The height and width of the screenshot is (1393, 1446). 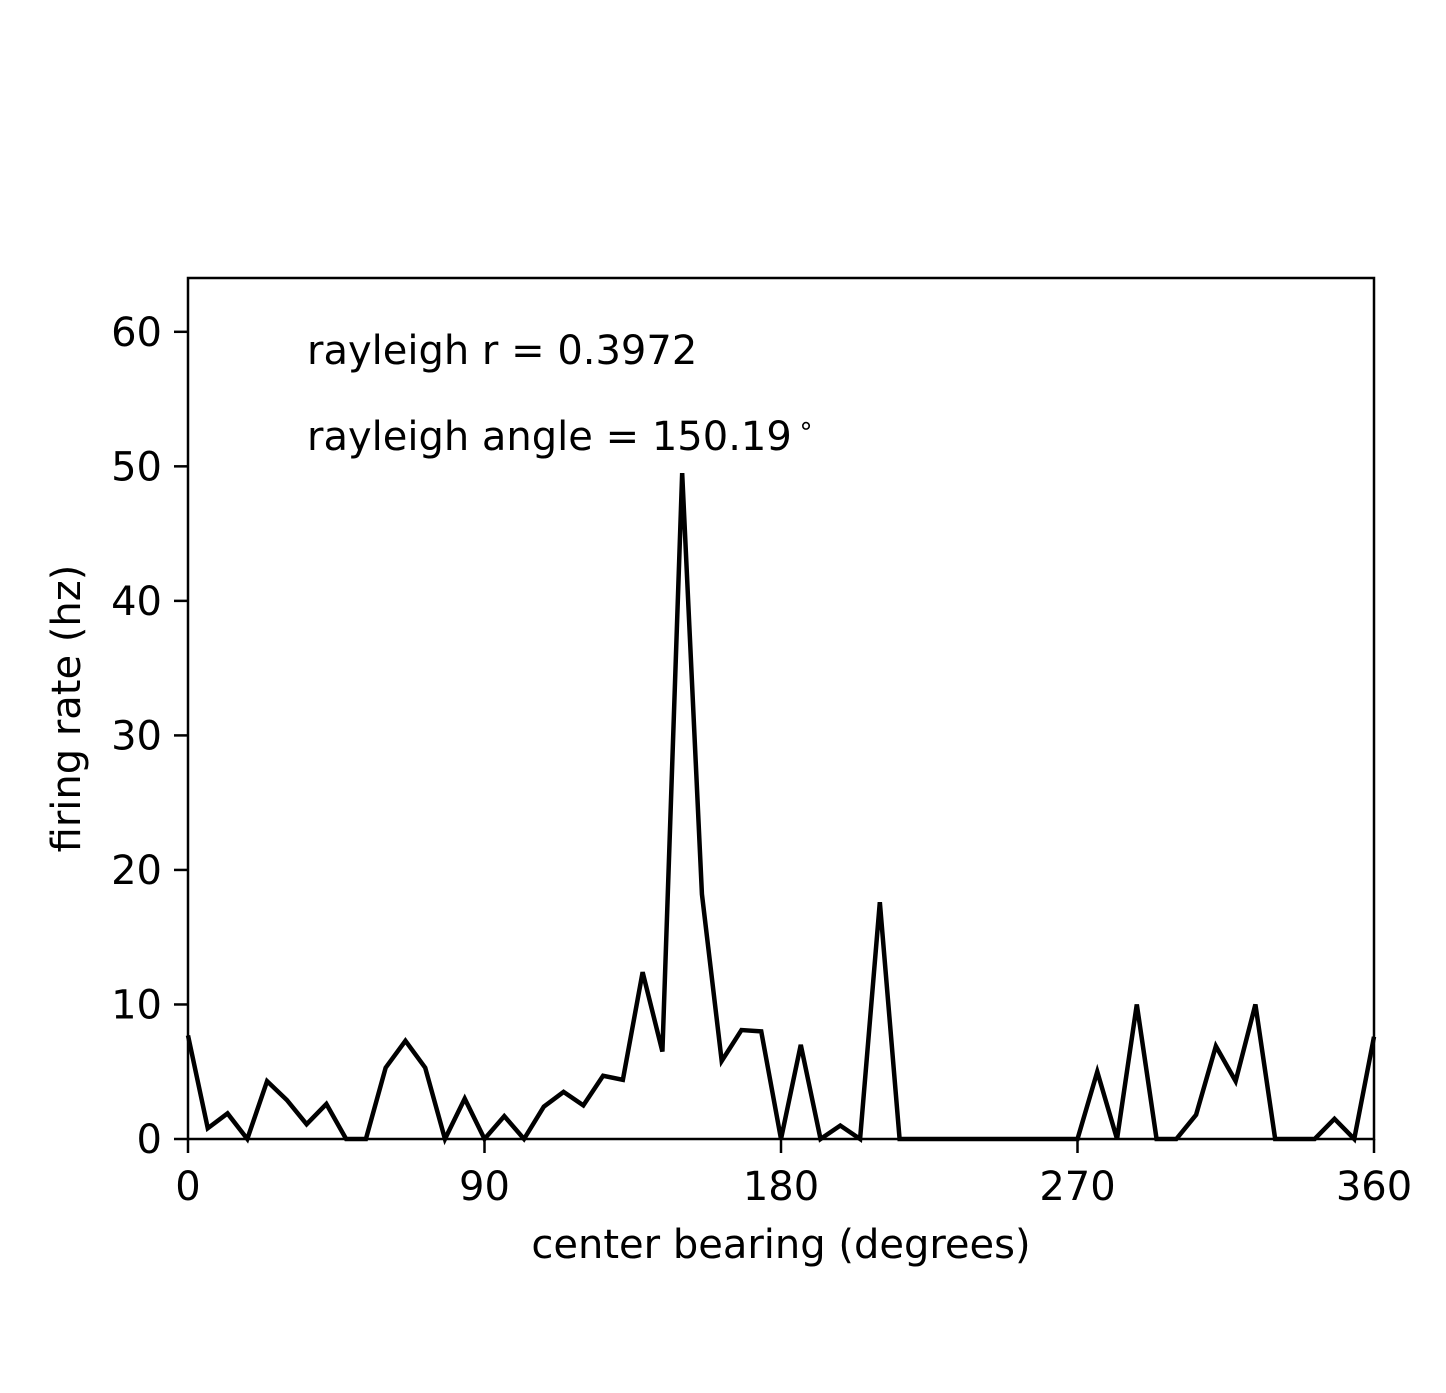 What do you see at coordinates (549, 437) in the screenshot?
I see `rayleigh-angle-text: rayleigh angle = 150.19` at bounding box center [549, 437].